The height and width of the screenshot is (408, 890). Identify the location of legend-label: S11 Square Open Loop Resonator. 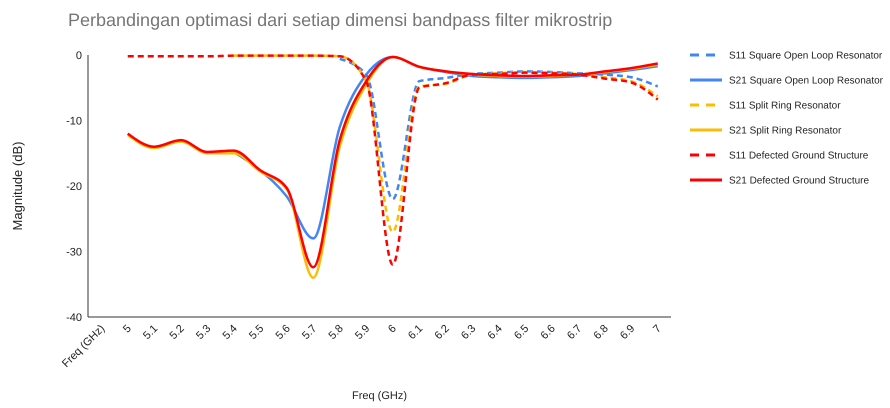
(806, 56).